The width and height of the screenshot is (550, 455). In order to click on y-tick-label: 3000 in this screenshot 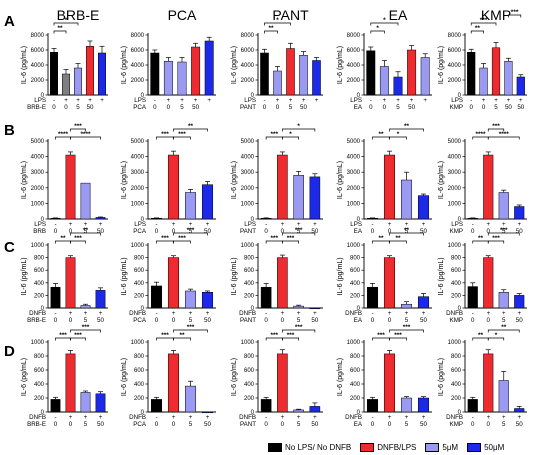, I will do `click(248, 173)`.